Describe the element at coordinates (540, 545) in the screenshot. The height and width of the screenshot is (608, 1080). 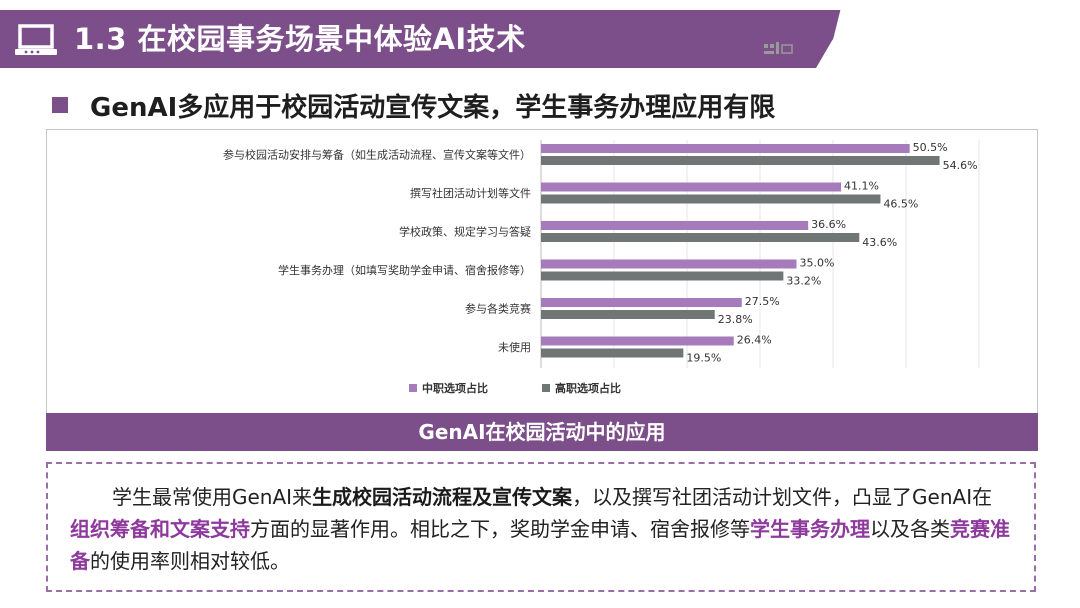
I see `desc-highlight-3: 竞赛准备` at that location.